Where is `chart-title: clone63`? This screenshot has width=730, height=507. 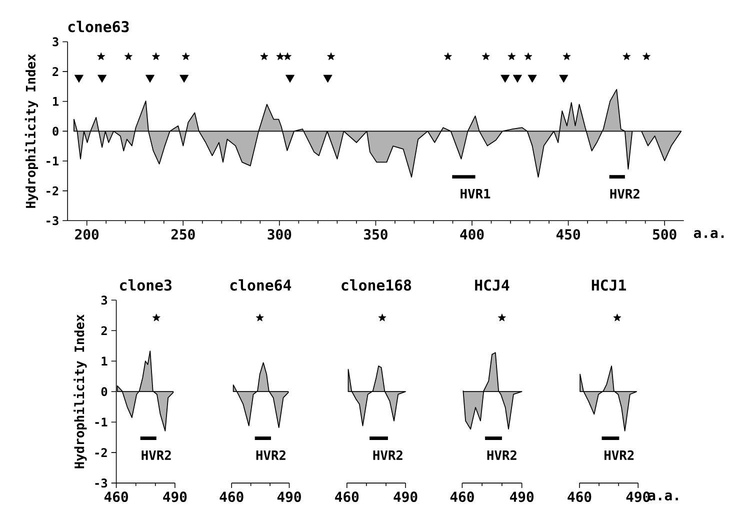
chart-title: clone63 is located at coordinates (98, 26).